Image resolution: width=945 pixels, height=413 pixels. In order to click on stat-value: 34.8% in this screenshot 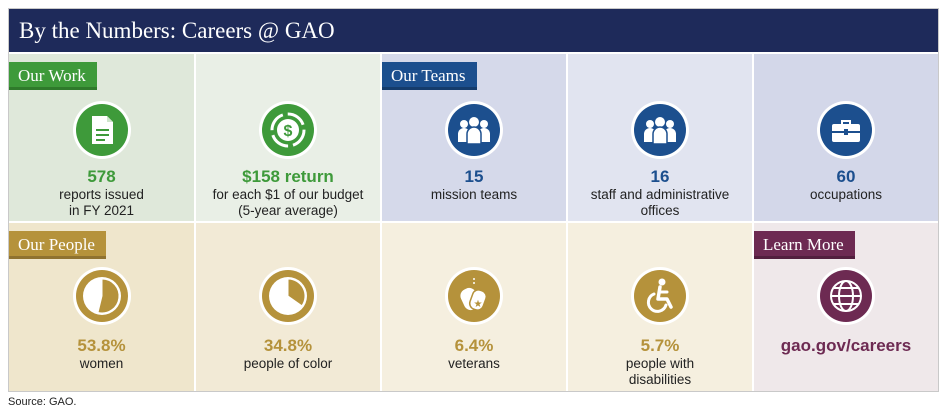, I will do `click(288, 345)`.